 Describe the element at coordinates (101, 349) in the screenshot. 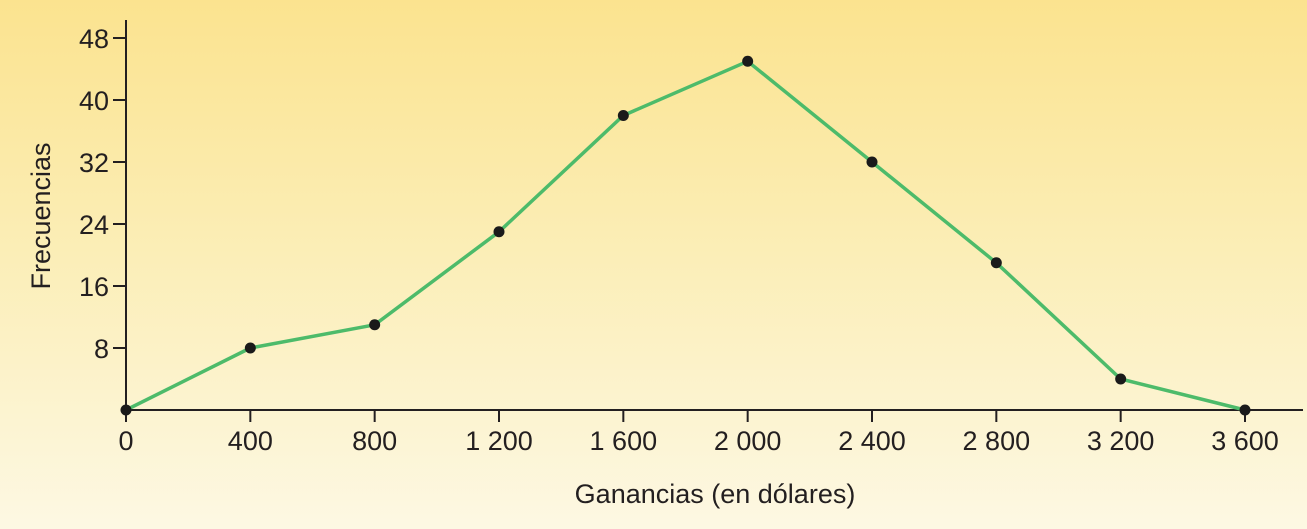

I see `y-tick-label: 8` at that location.